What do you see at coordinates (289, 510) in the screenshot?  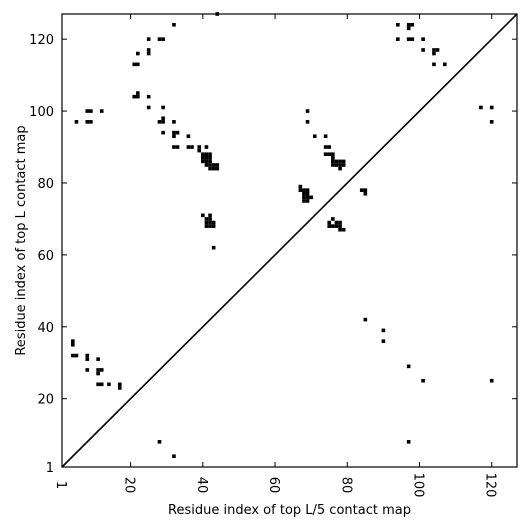 I see `x-axis-label: Residue index of top L/5 contact map` at bounding box center [289, 510].